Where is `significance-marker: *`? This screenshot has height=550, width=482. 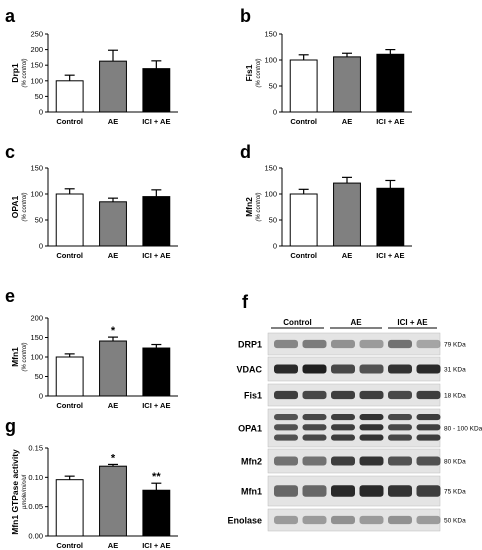 significance-marker: * is located at coordinates (113, 458).